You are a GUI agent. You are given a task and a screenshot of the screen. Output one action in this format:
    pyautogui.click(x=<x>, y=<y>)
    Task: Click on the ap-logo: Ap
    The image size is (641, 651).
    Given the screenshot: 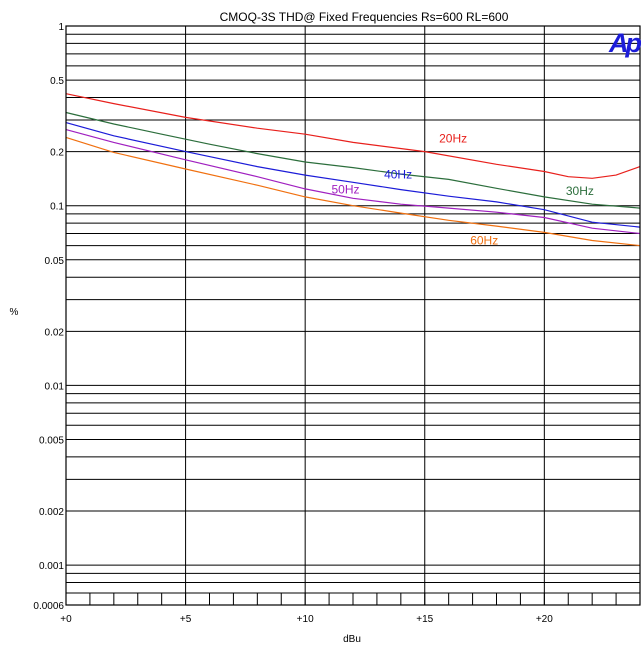 What is the action you would take?
    pyautogui.click(x=624, y=43)
    